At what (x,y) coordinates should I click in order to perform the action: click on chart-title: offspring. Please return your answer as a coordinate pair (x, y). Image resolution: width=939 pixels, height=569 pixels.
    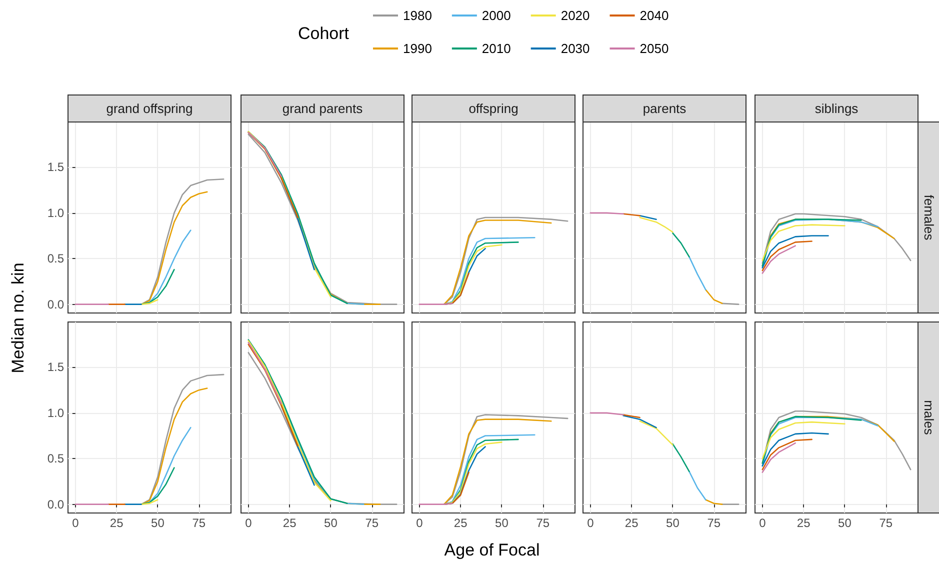
    Looking at the image, I should click on (493, 108).